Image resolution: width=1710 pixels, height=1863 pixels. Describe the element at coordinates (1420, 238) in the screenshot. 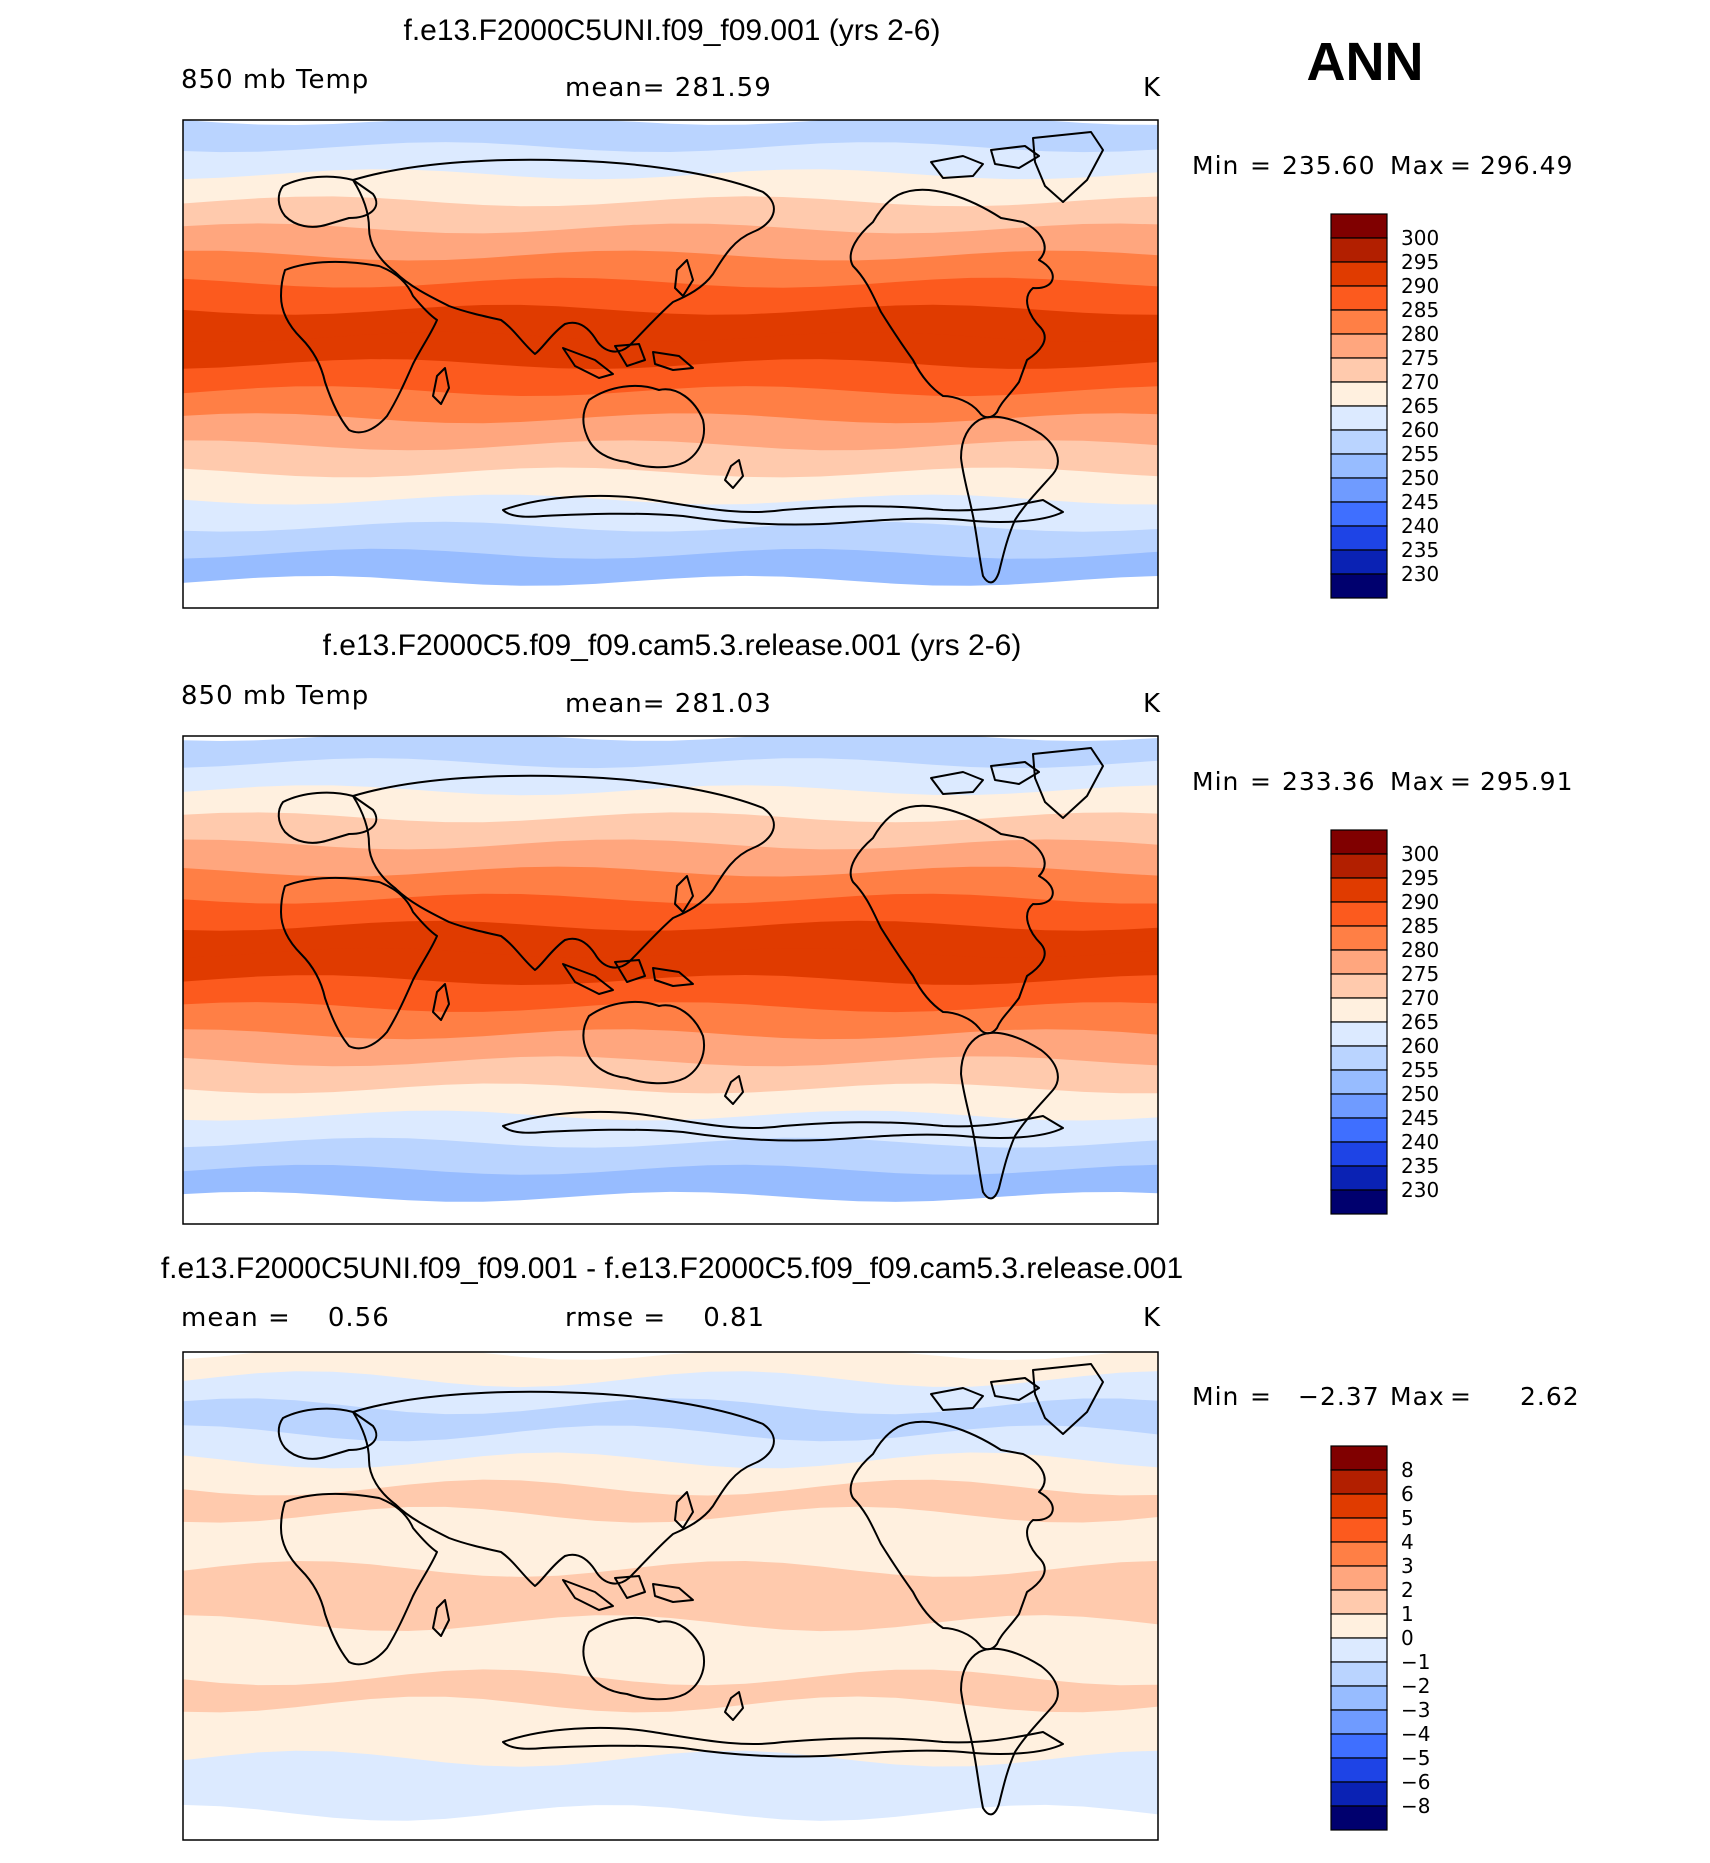

I see `colorbar-tick-label: 300` at that location.